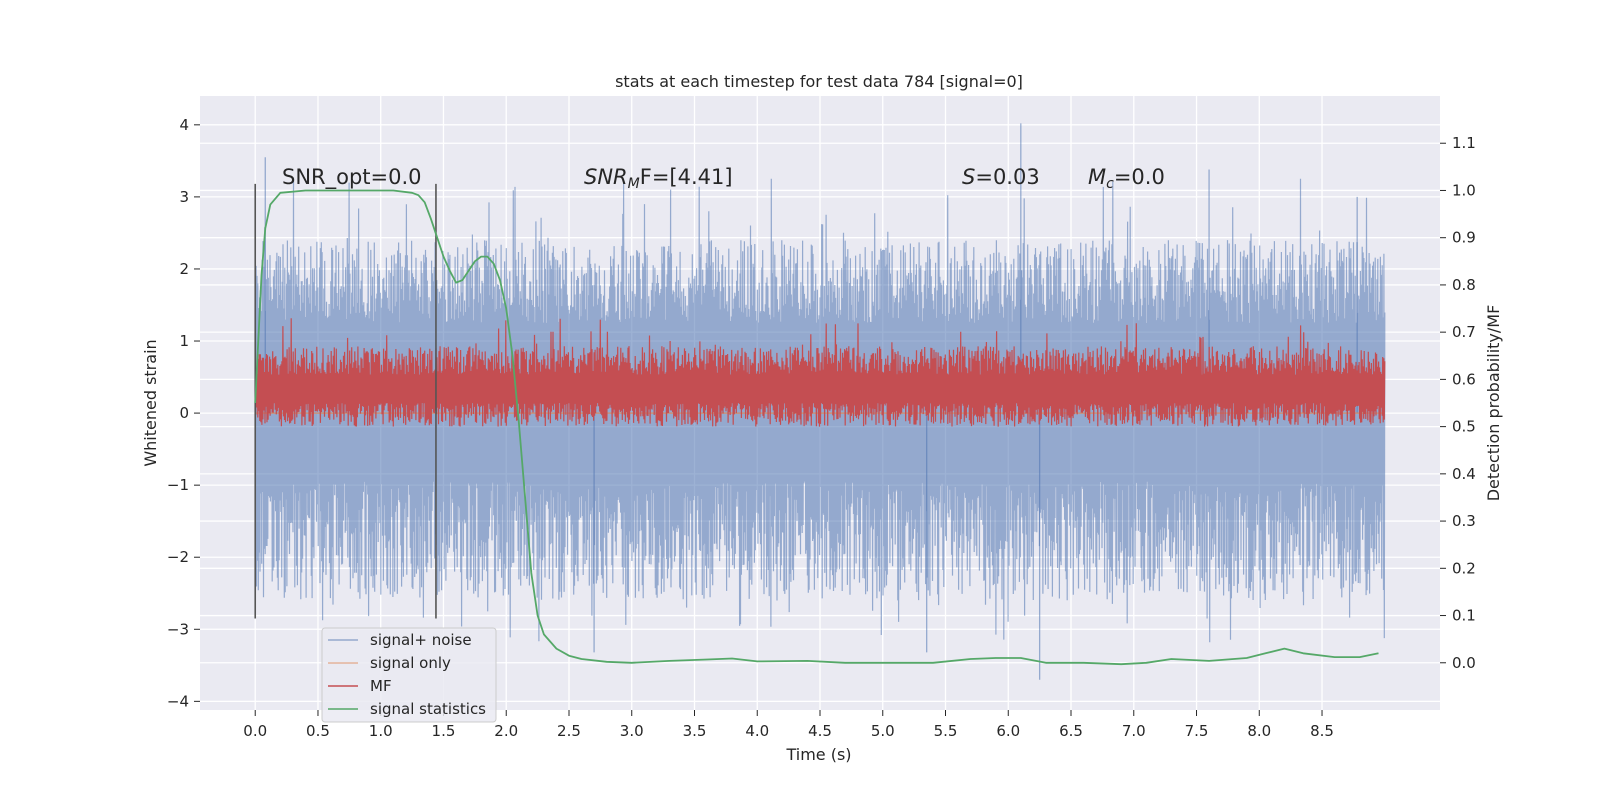 This screenshot has height=800, width=1600. I want to click on annotation-mc-sub: c, so click(1110, 184).